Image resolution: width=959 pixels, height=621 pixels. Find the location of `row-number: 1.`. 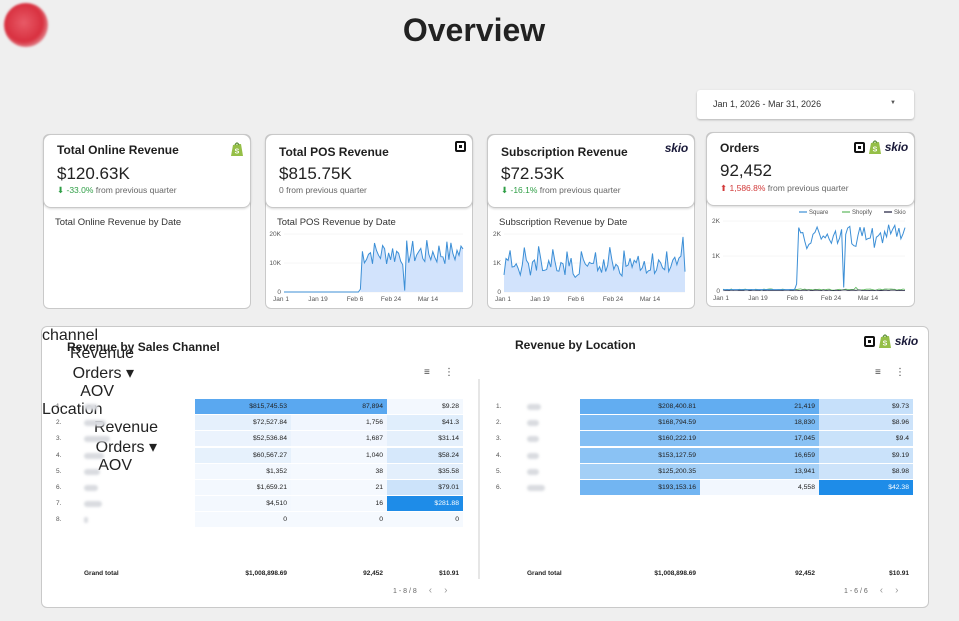

row-number: 1. is located at coordinates (59, 406).